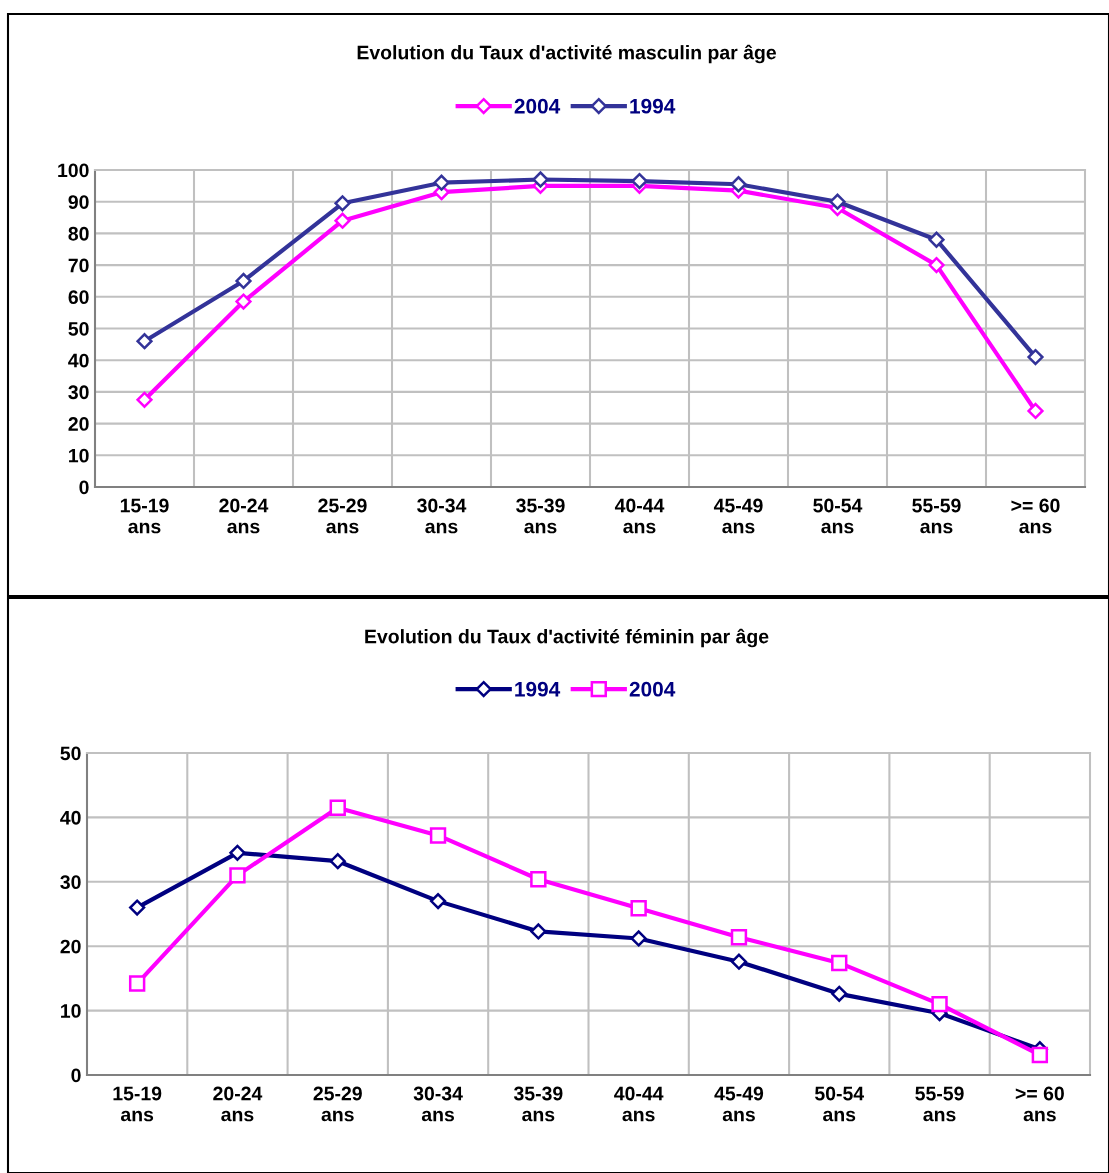 The image size is (1109, 1173). Describe the element at coordinates (567, 638) in the screenshot. I see `chart-title: Evolution du Taux d'activité féminin par âge` at that location.